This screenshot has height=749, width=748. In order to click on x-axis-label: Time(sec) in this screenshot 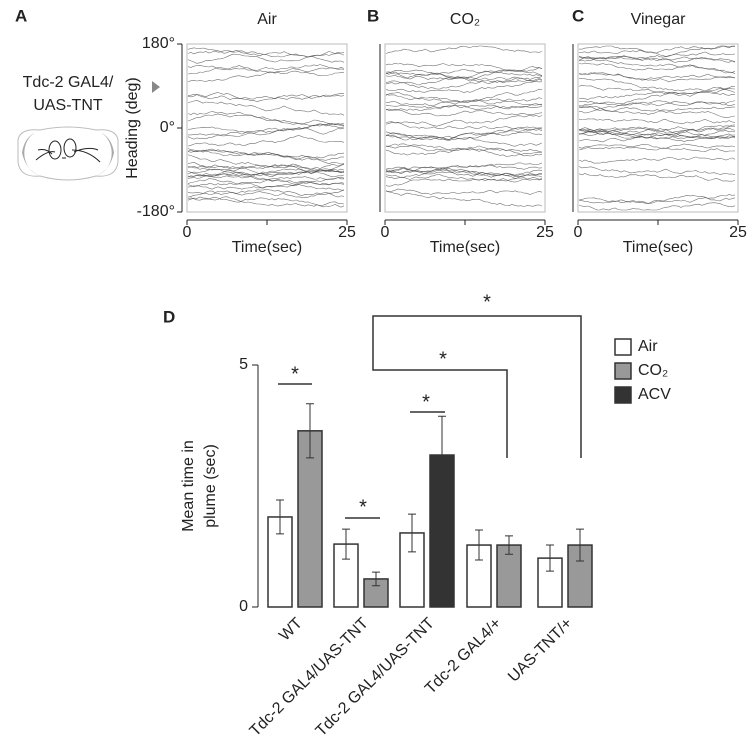, I will do `click(267, 247)`.